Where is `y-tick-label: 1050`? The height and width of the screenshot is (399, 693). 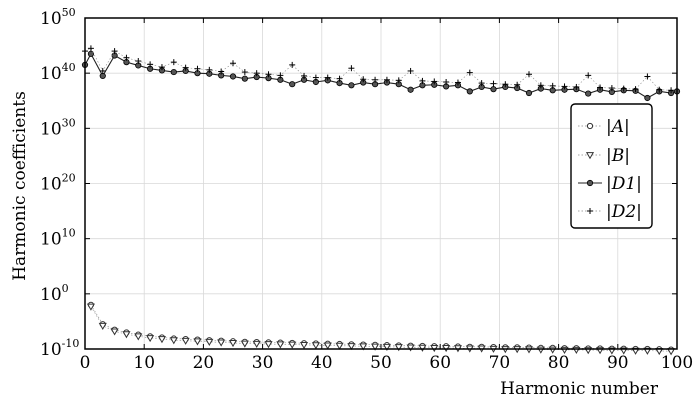 y-tick-label: 1050 is located at coordinates (58, 17).